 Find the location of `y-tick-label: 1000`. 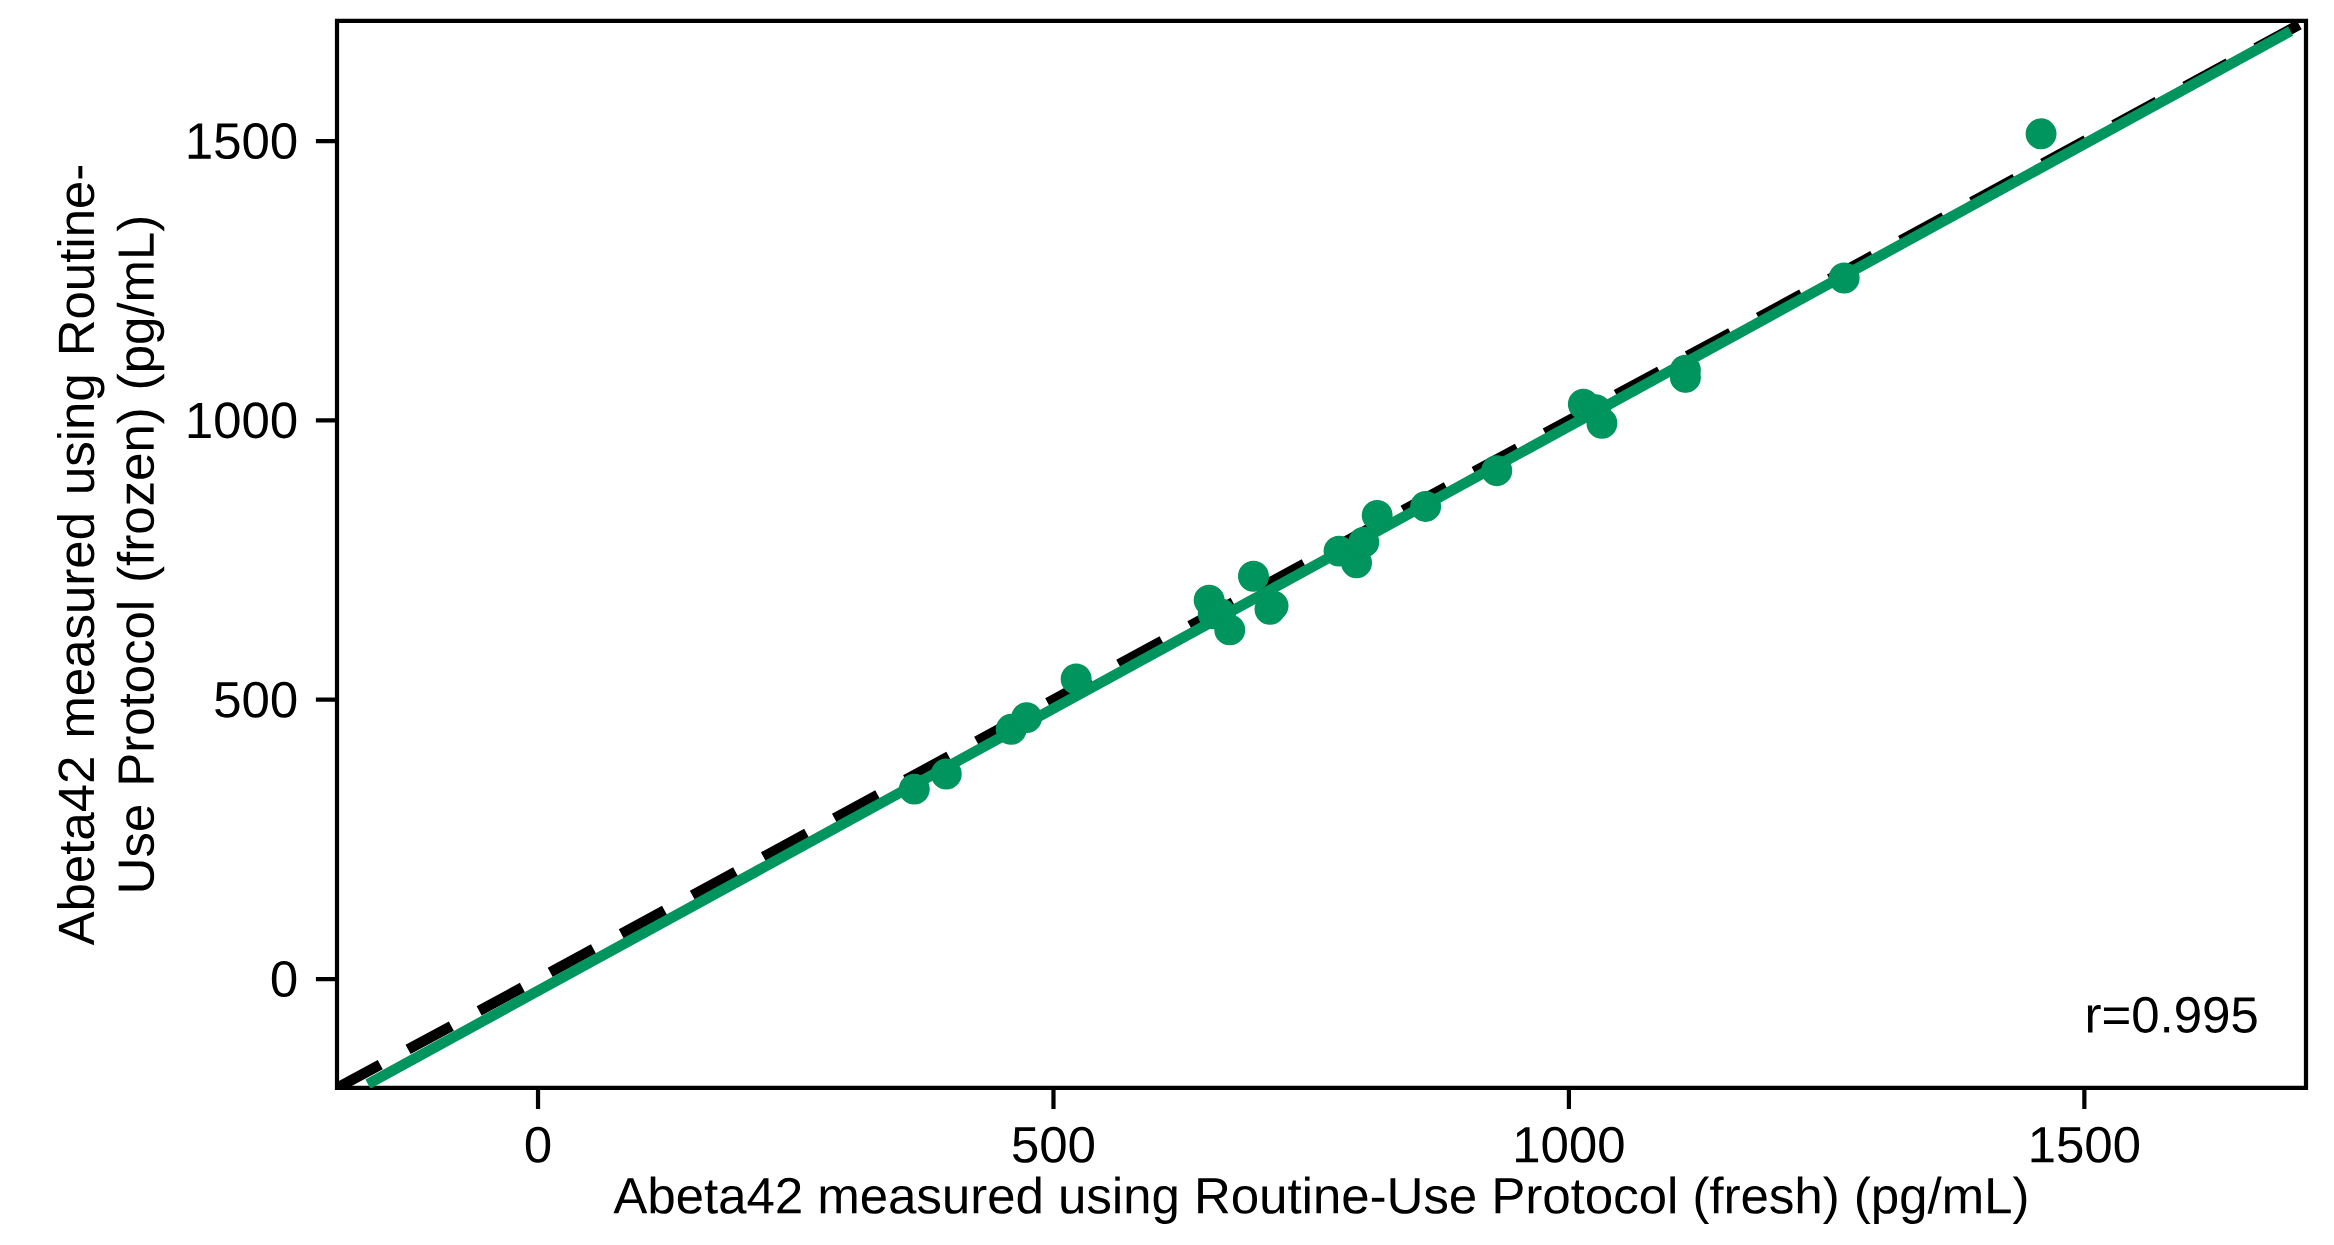

y-tick-label: 1000 is located at coordinates (242, 420).